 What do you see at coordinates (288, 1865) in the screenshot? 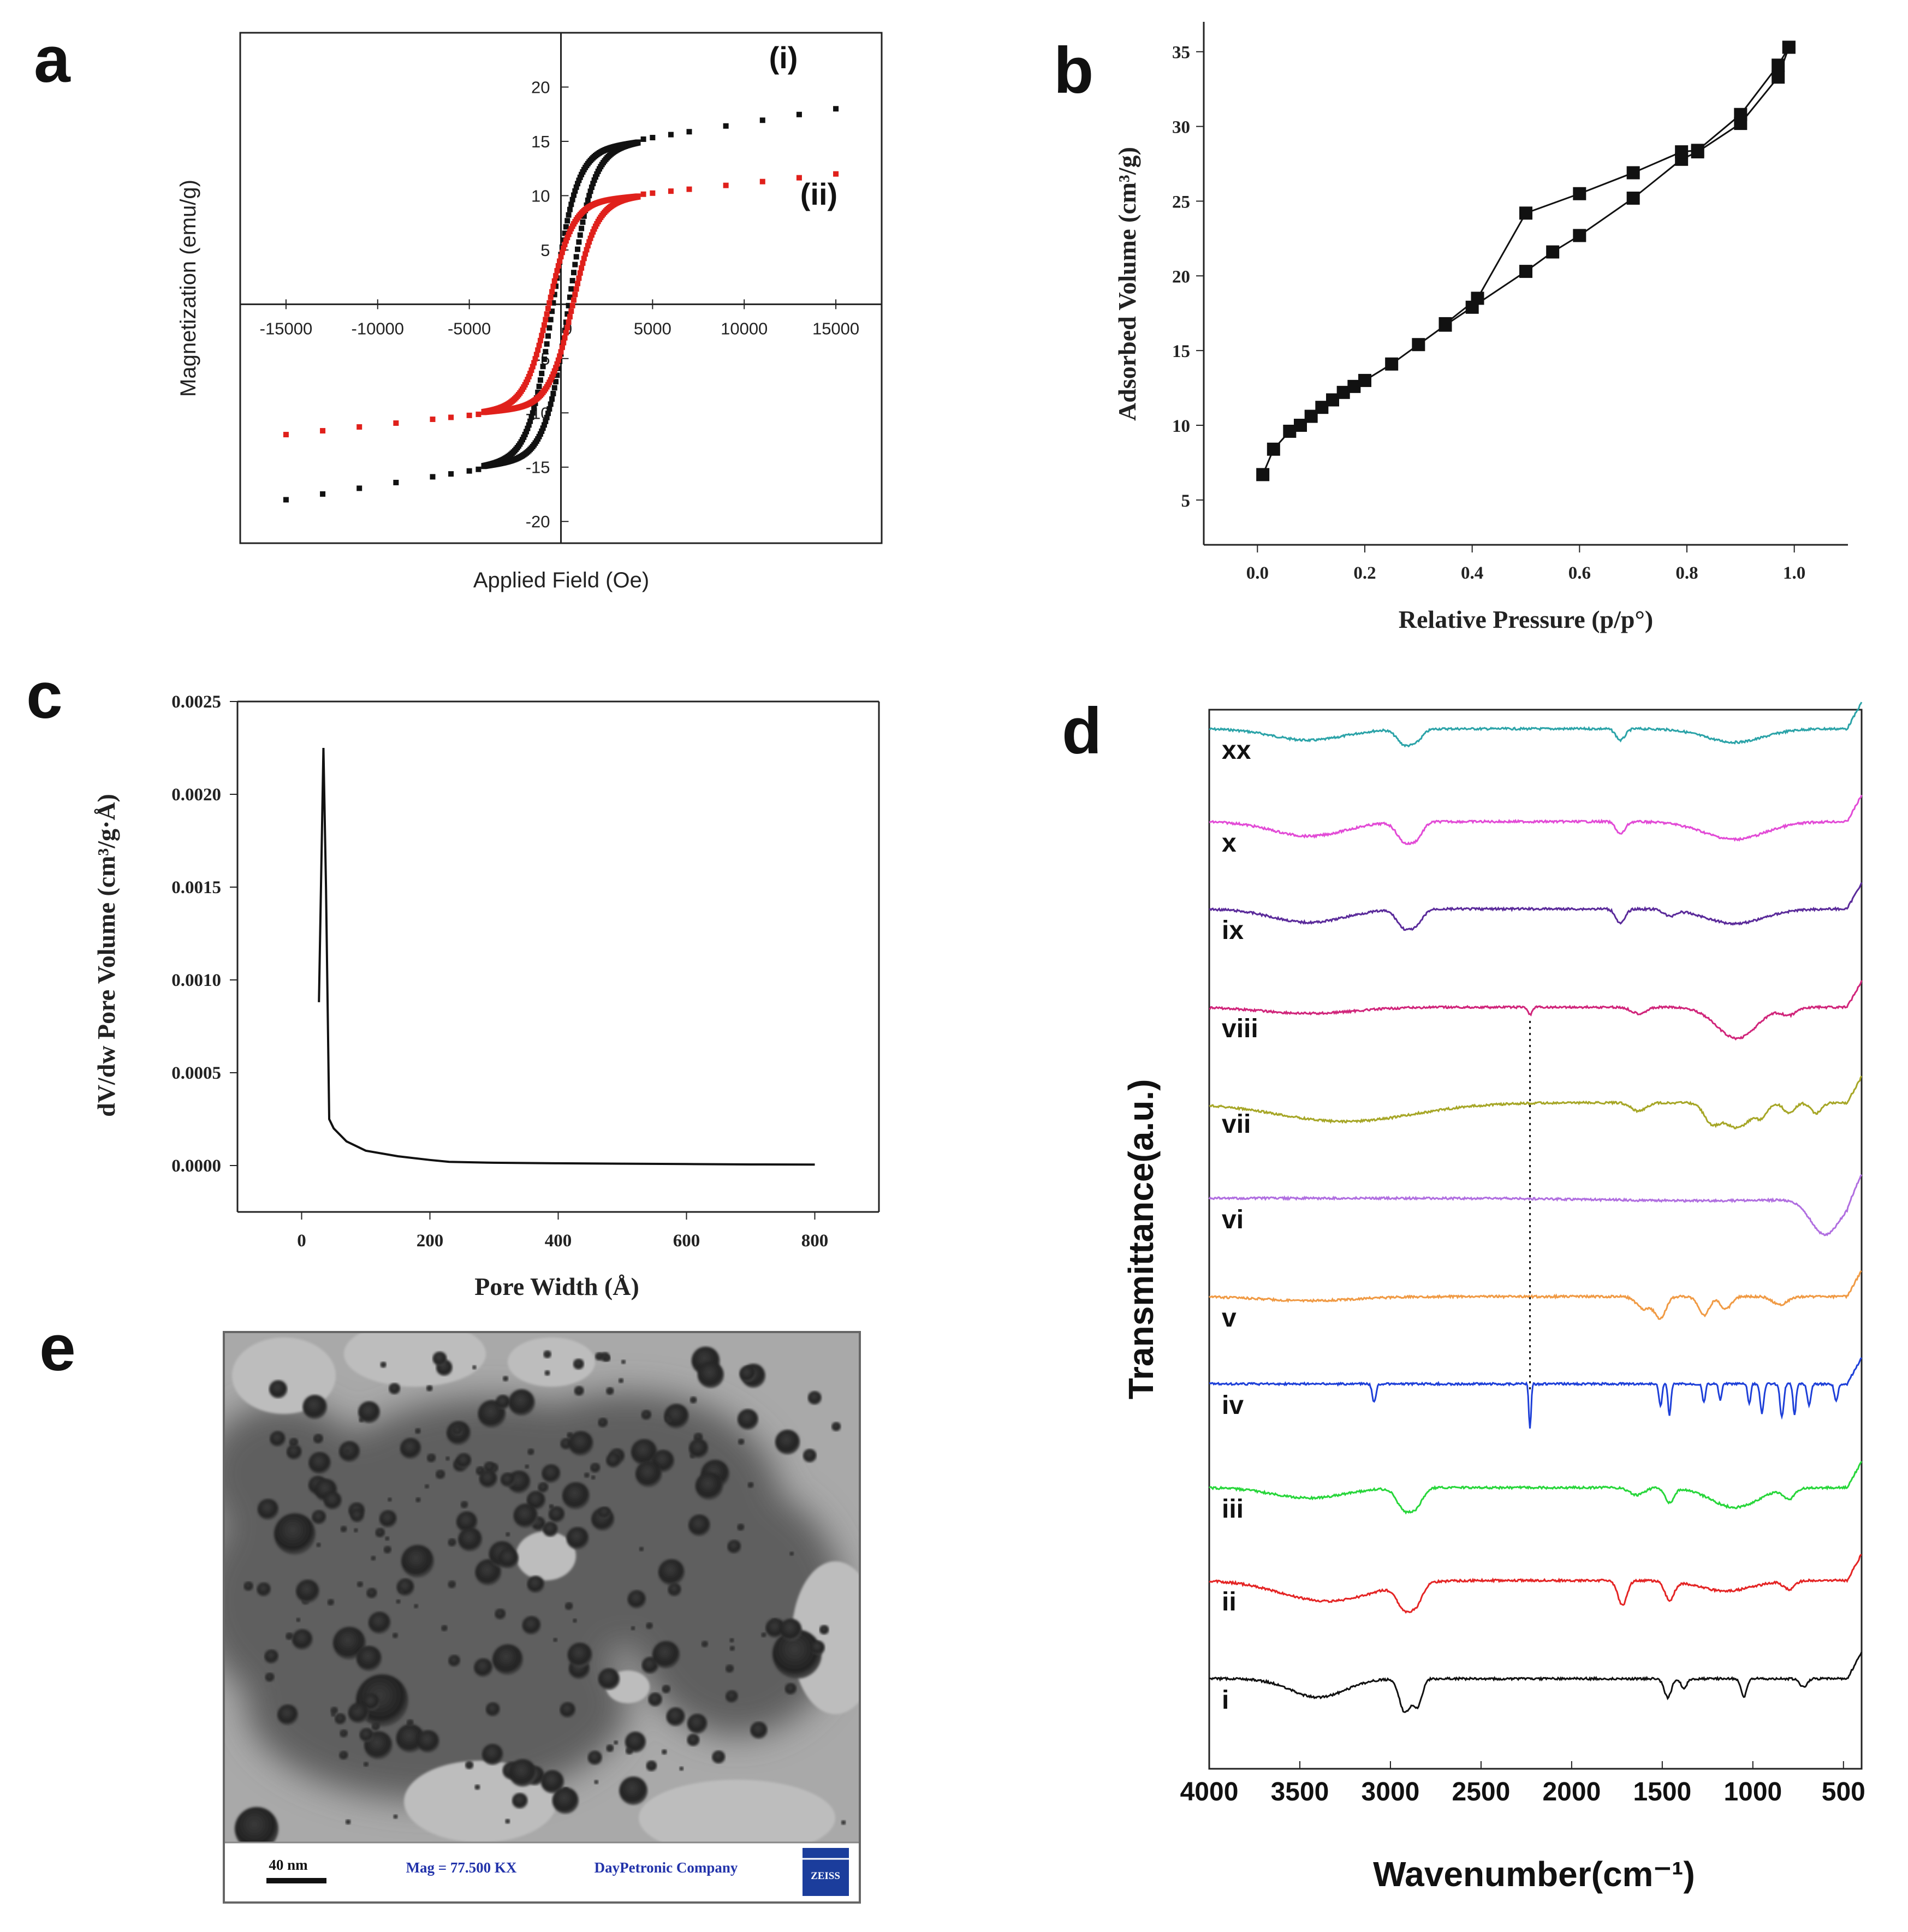
I see `tem-scale-label: 40 nm` at bounding box center [288, 1865].